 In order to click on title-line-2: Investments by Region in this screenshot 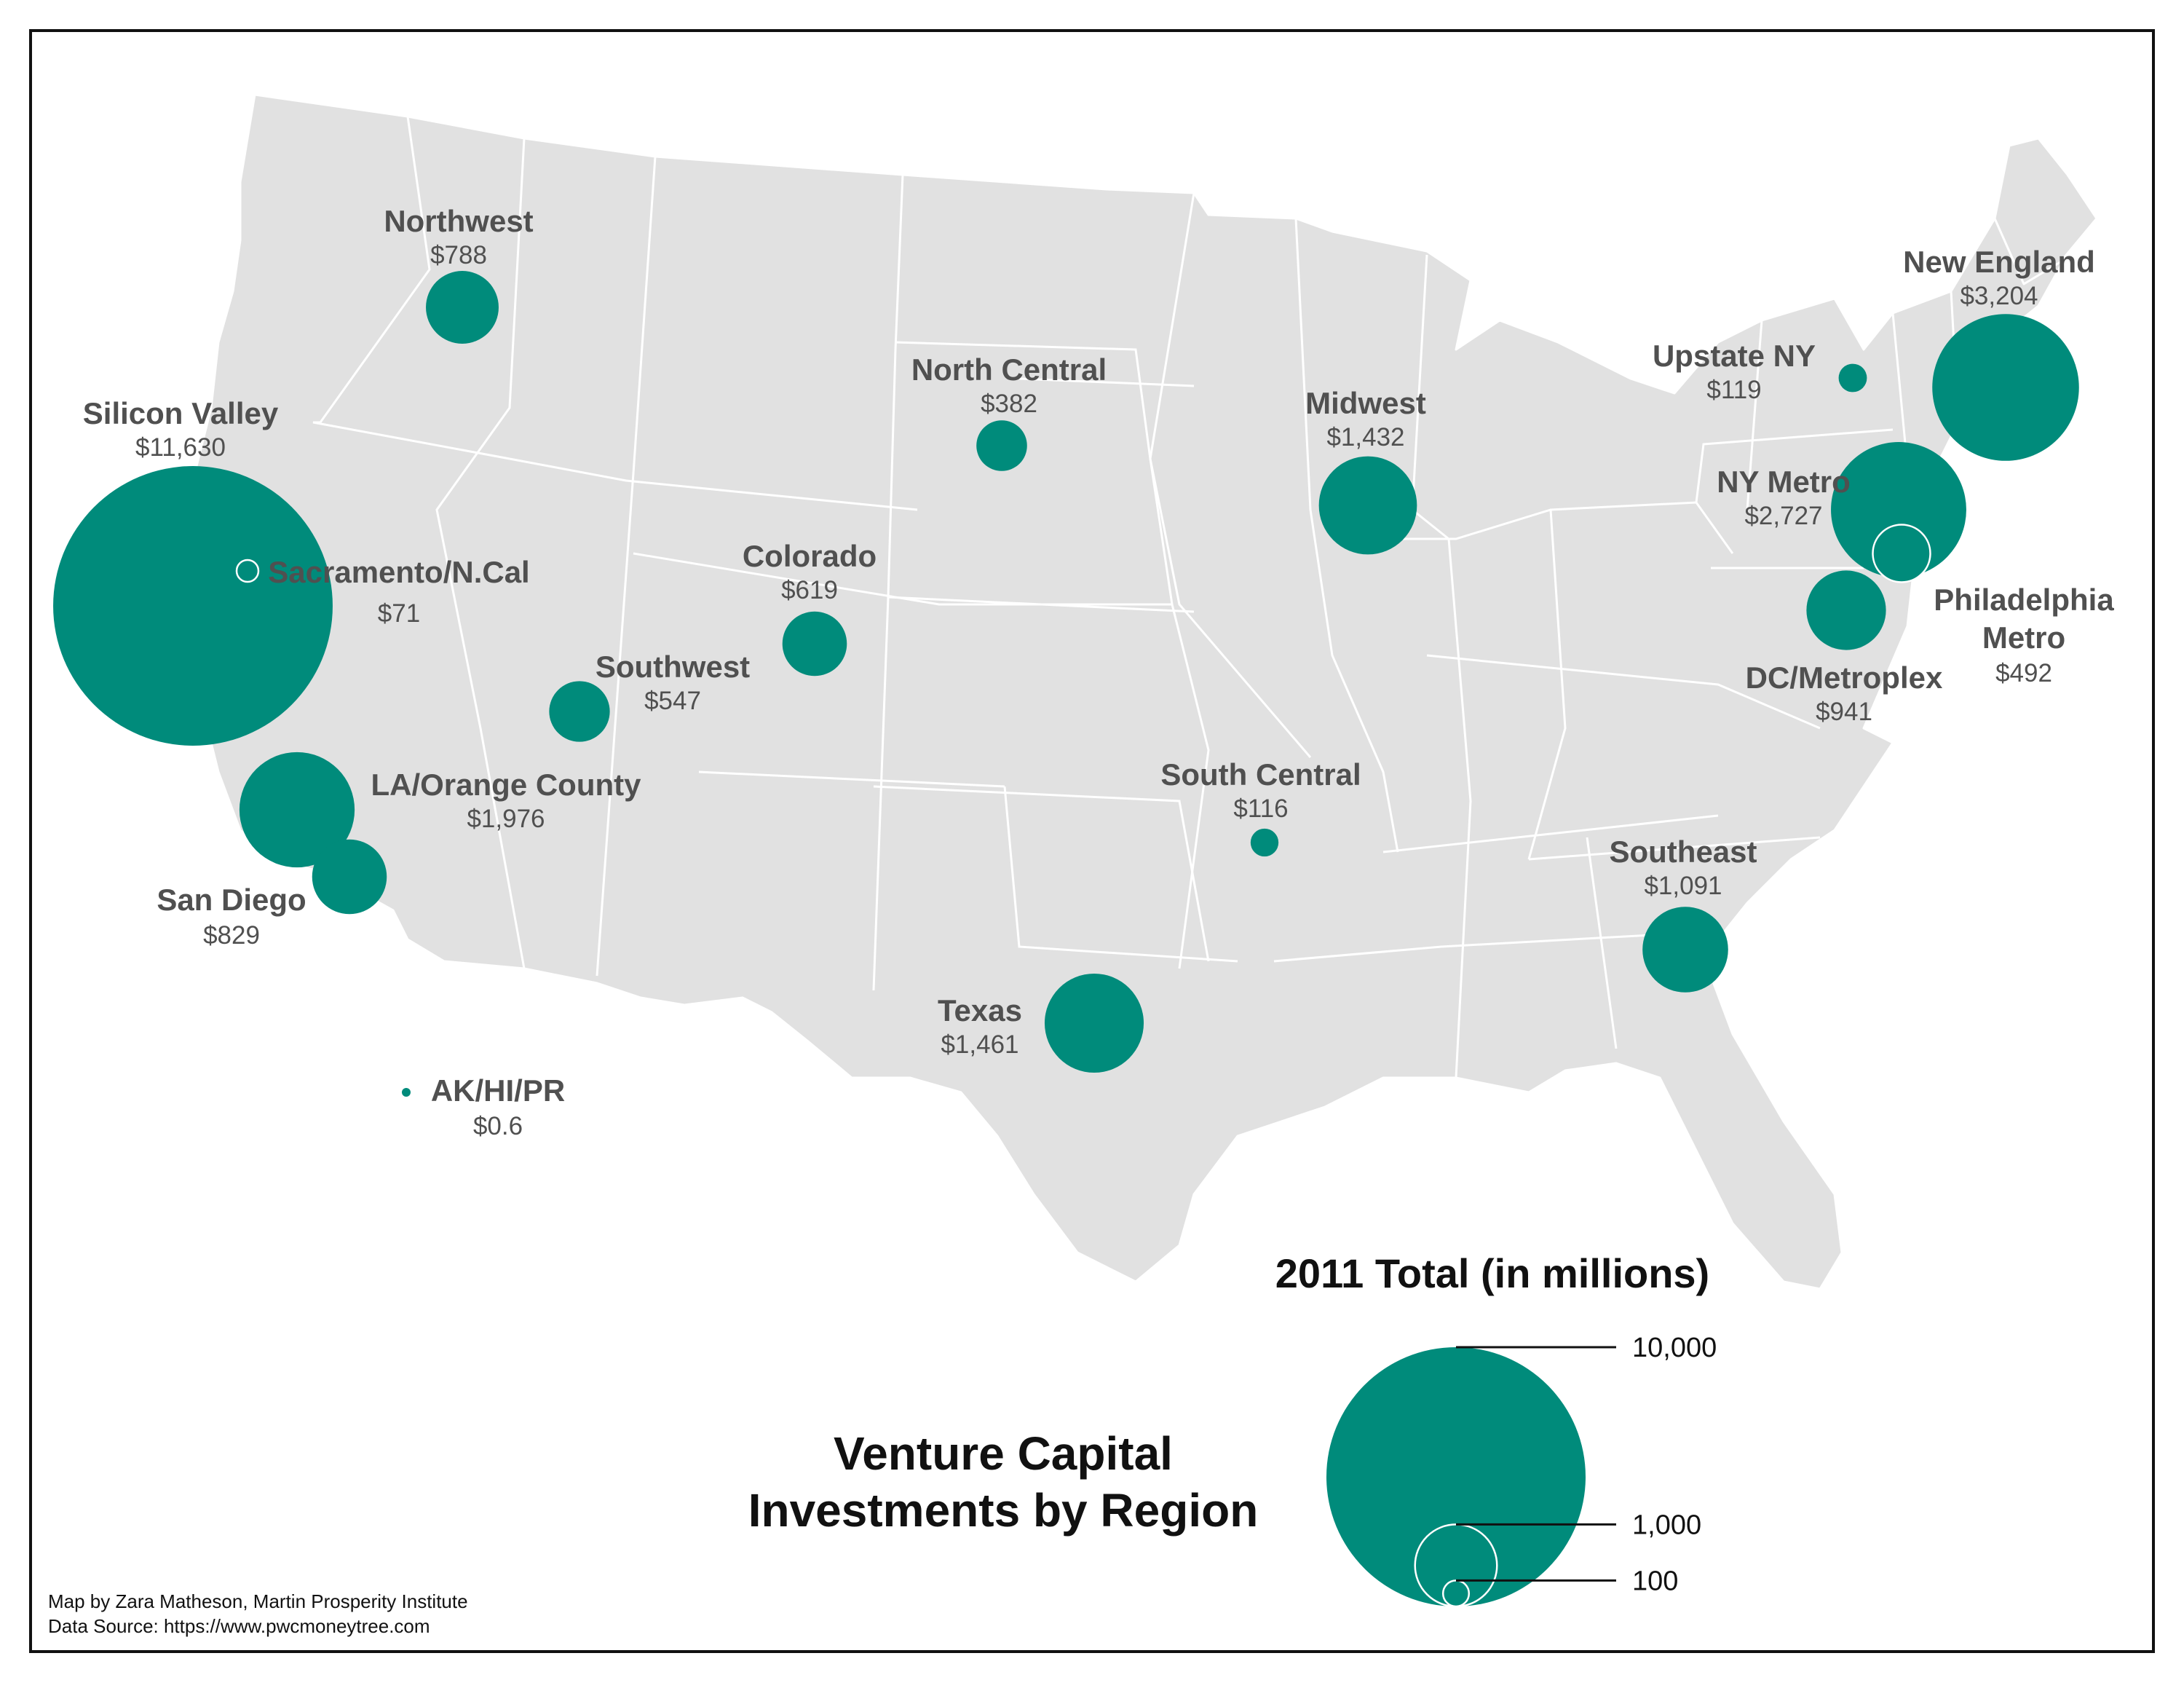, I will do `click(1003, 1510)`.